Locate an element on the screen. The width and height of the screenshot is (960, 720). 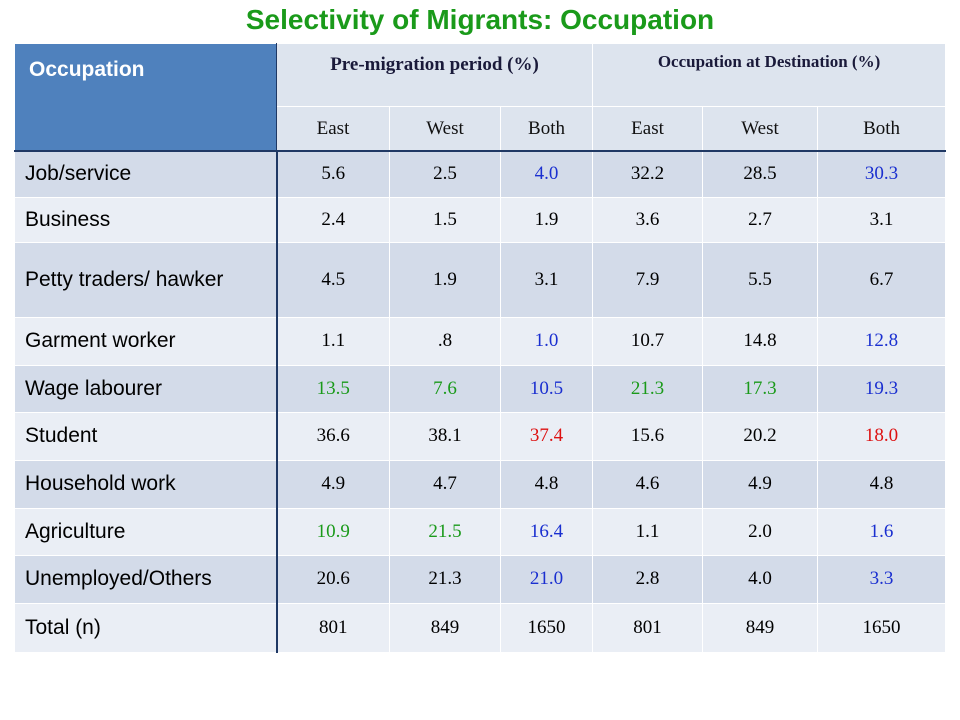
table-cell: 1.5 is located at coordinates (445, 219).